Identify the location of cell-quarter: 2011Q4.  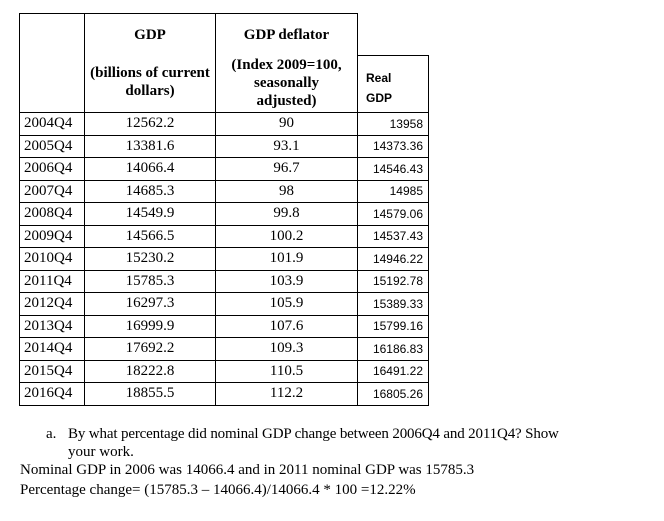
(52, 281).